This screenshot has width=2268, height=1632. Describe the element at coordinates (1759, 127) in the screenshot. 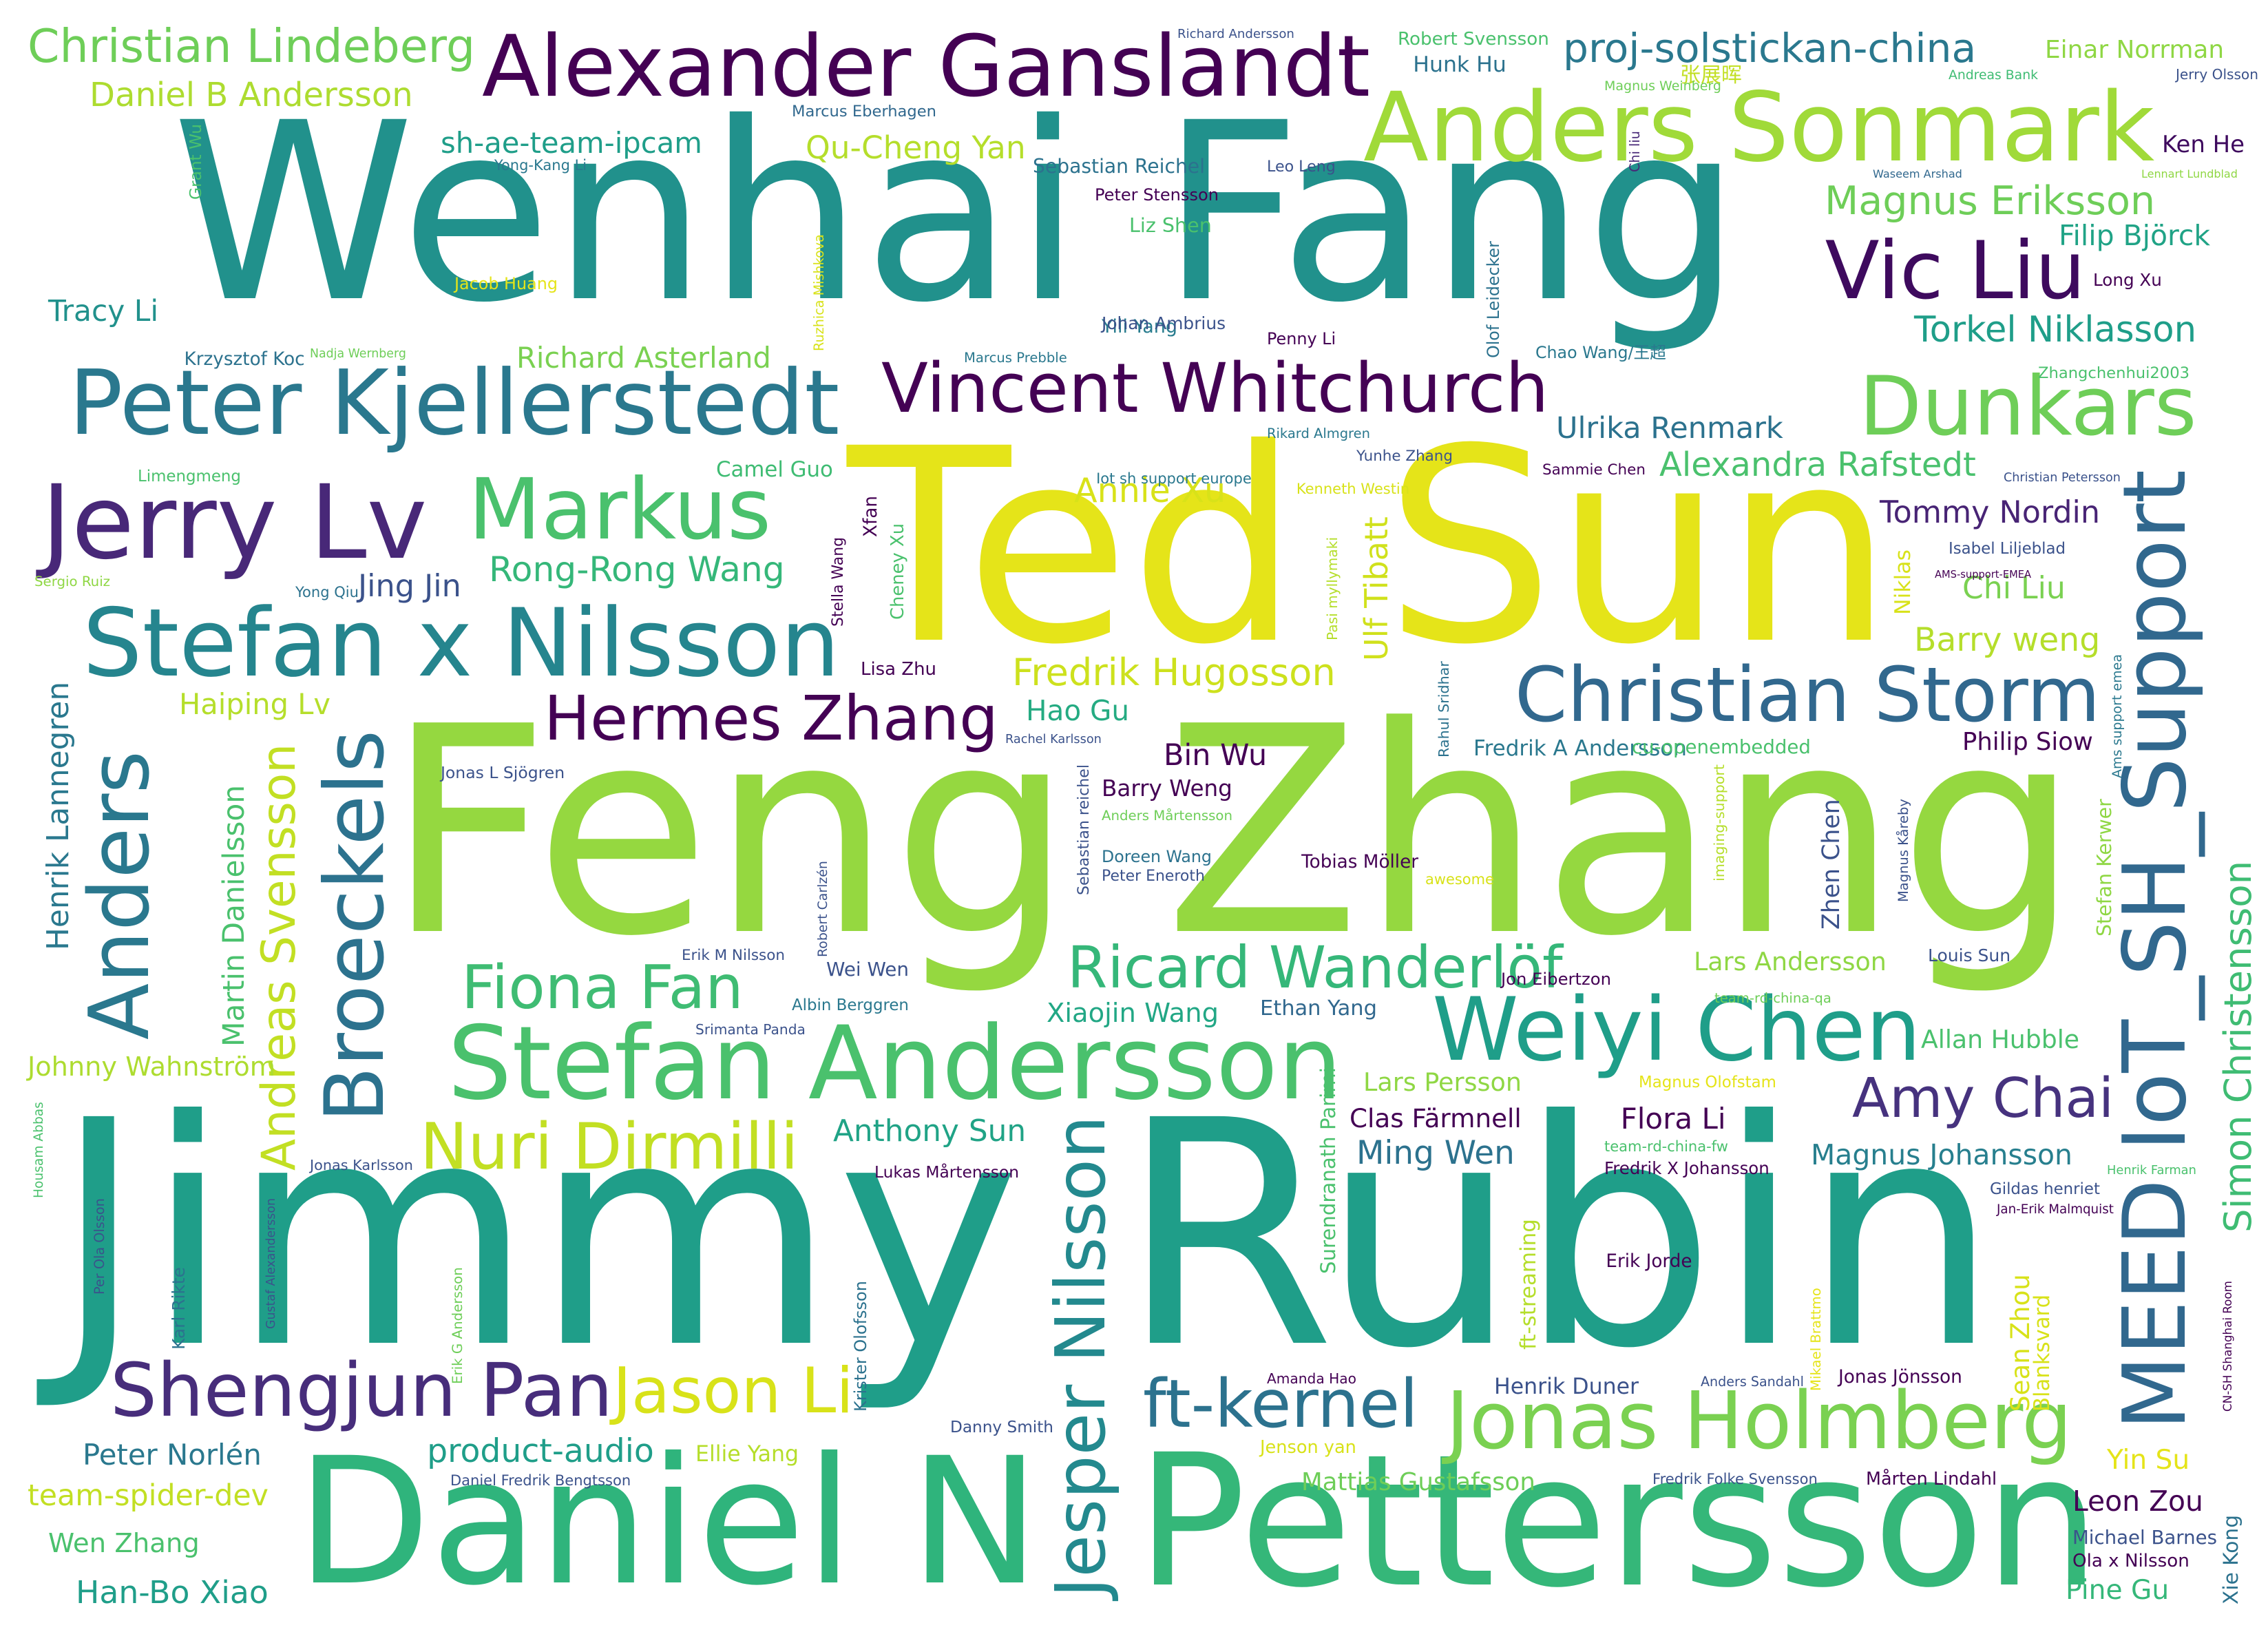

I see `word: Anders Sonmark` at that location.